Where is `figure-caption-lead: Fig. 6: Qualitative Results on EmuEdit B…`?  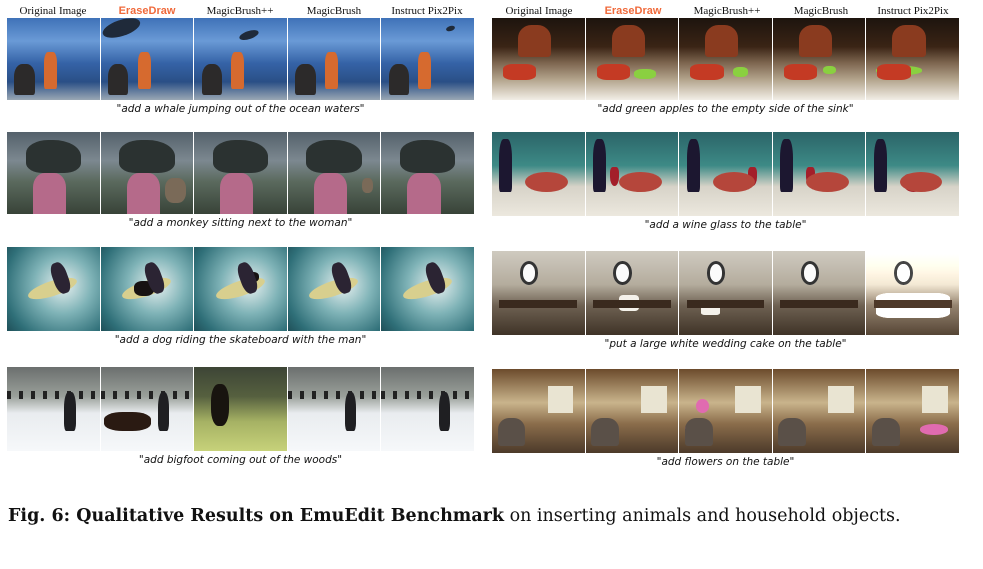
figure-caption-lead: Fig. 6: Qualitative Results on EmuEdit B… is located at coordinates (256, 516).